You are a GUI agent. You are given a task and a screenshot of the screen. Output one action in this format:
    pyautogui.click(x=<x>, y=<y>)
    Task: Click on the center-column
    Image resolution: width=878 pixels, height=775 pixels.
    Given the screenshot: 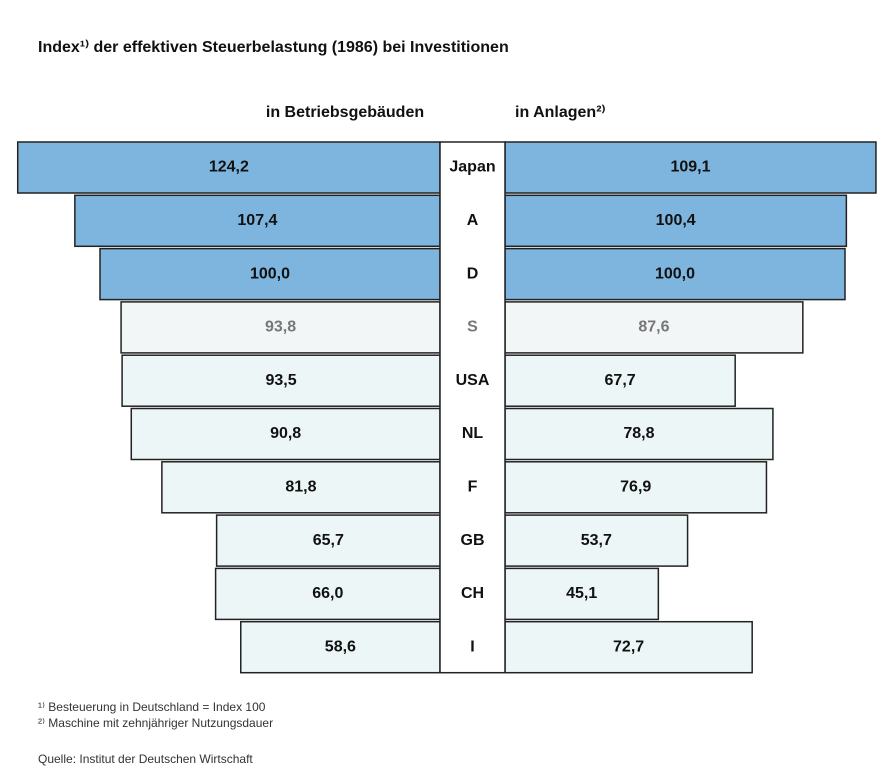 What is the action you would take?
    pyautogui.click(x=472, y=407)
    